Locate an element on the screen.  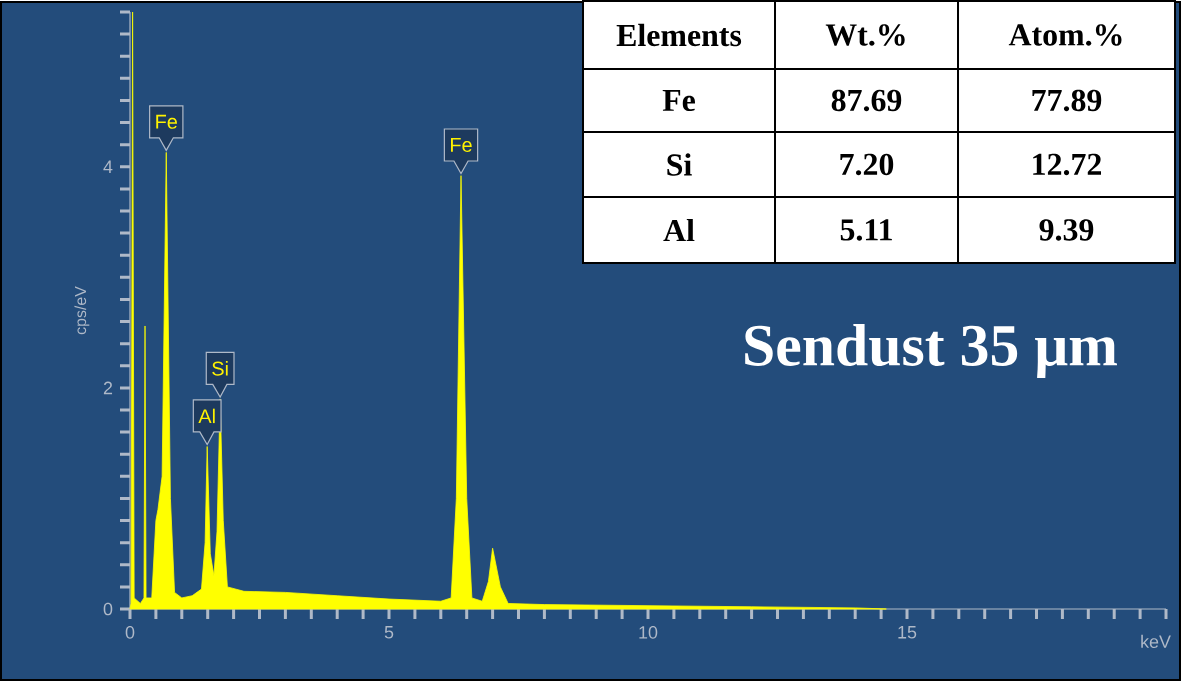
x-tick-label: 5 is located at coordinates (389, 632).